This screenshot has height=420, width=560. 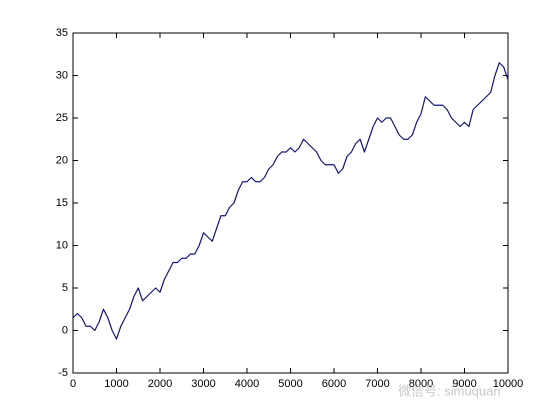 I want to click on y-tick-label: 5, so click(x=65, y=288).